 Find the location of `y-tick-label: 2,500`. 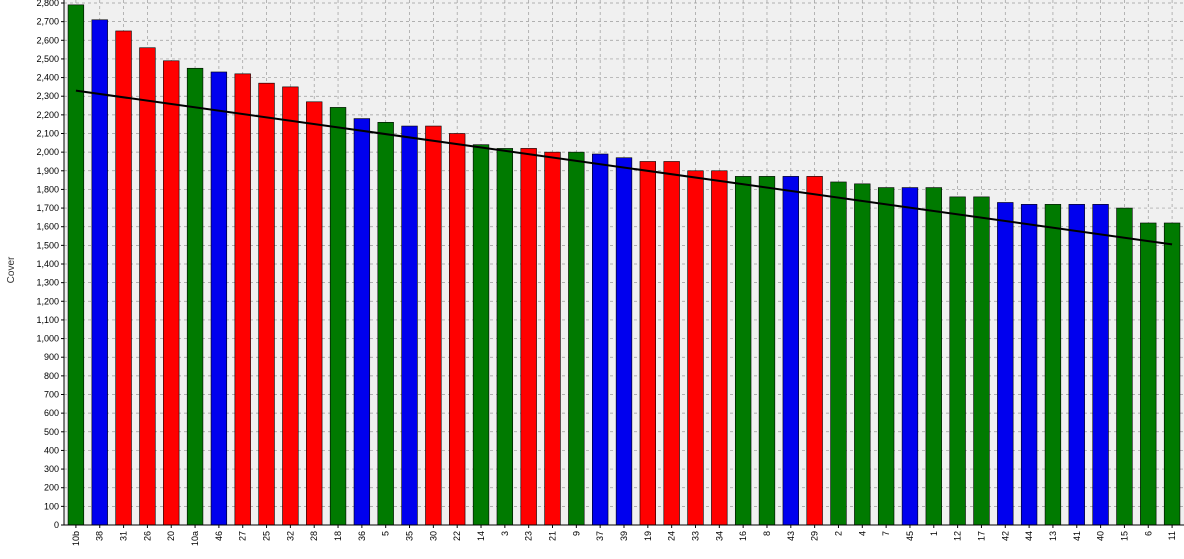

y-tick-label: 2,500 is located at coordinates (47, 59).